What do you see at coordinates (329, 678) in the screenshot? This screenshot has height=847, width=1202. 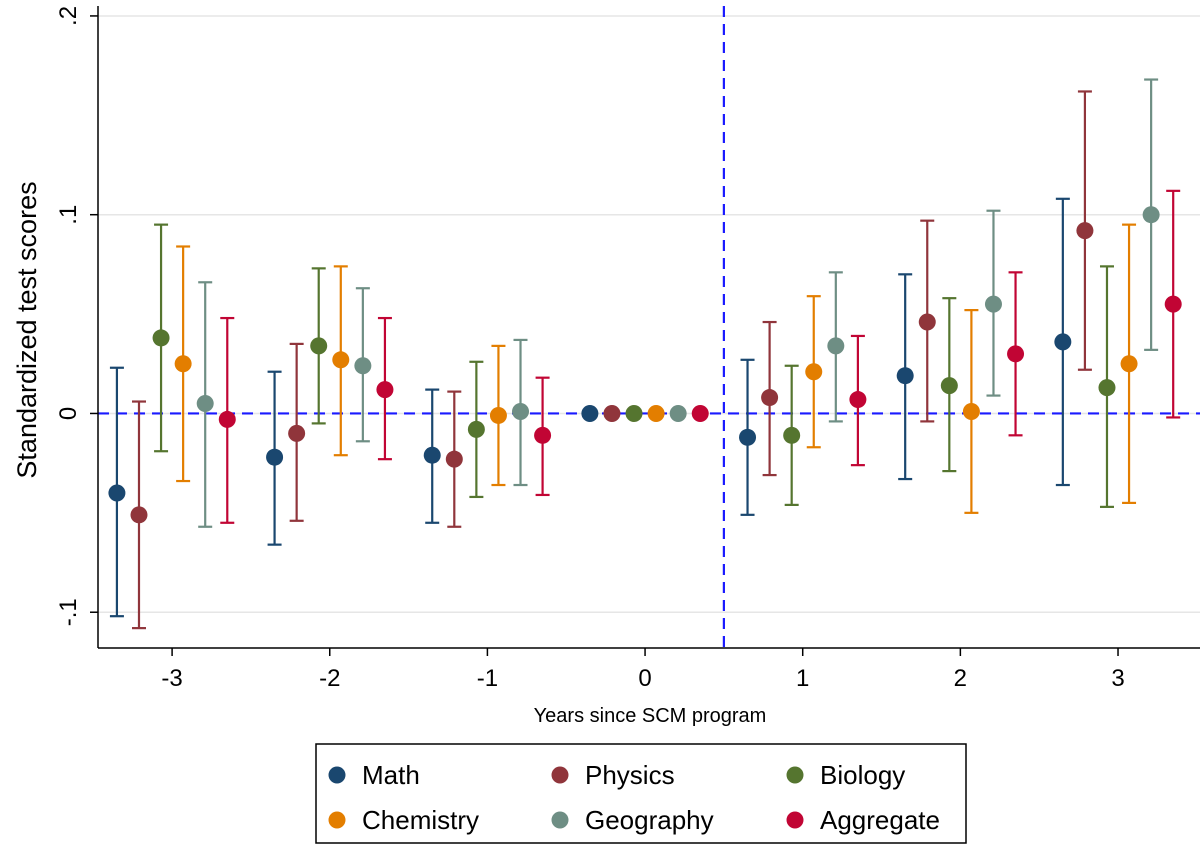 I see `x-tick-label: -2` at bounding box center [329, 678].